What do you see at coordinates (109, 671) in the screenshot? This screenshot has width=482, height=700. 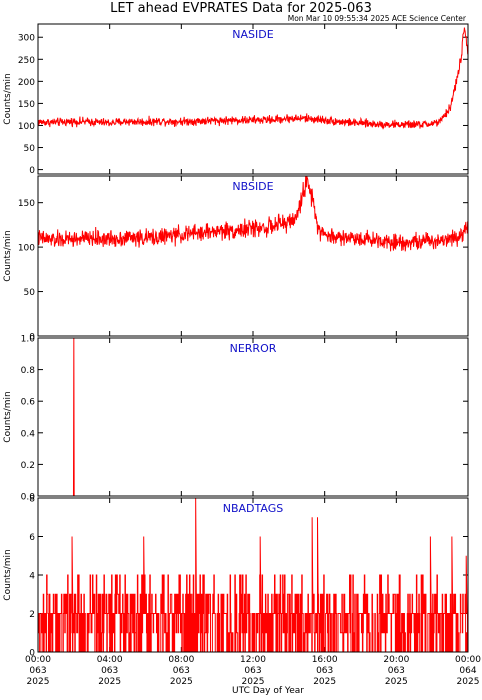 I see `xtick-doy-1: 063` at bounding box center [109, 671].